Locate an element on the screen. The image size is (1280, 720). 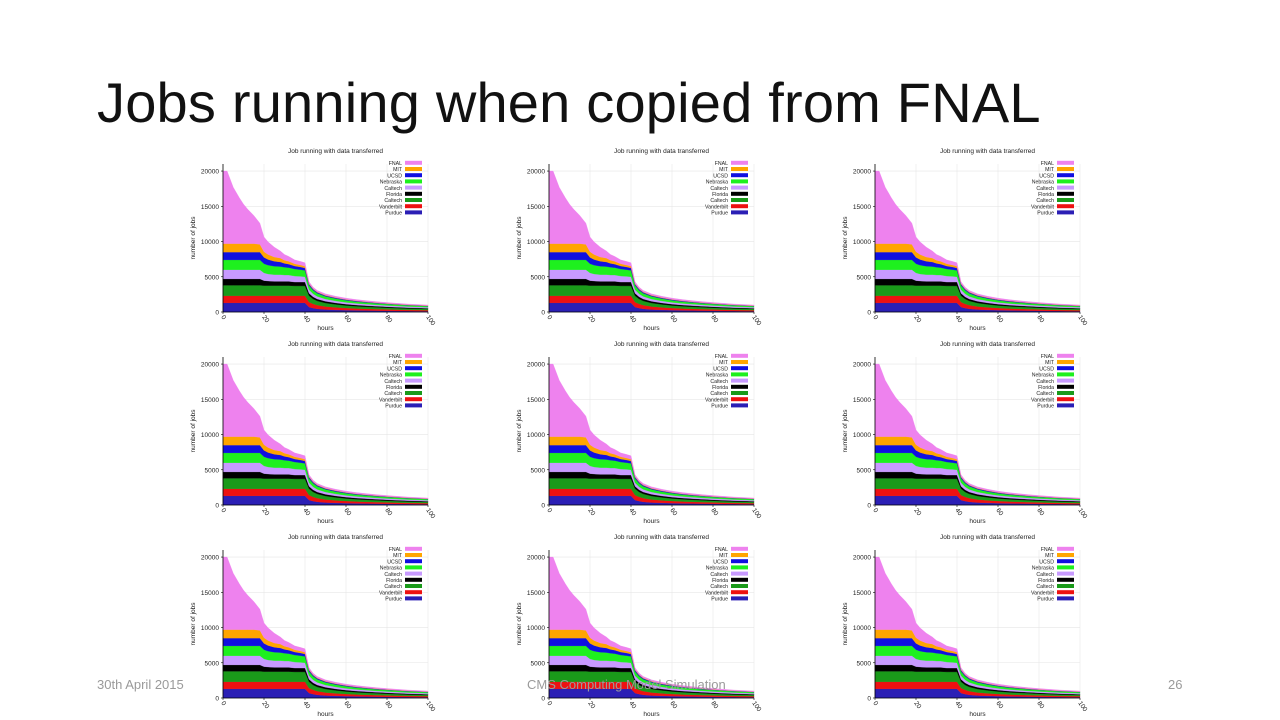
x-tick-label: 80 is located at coordinates (1040, 705).